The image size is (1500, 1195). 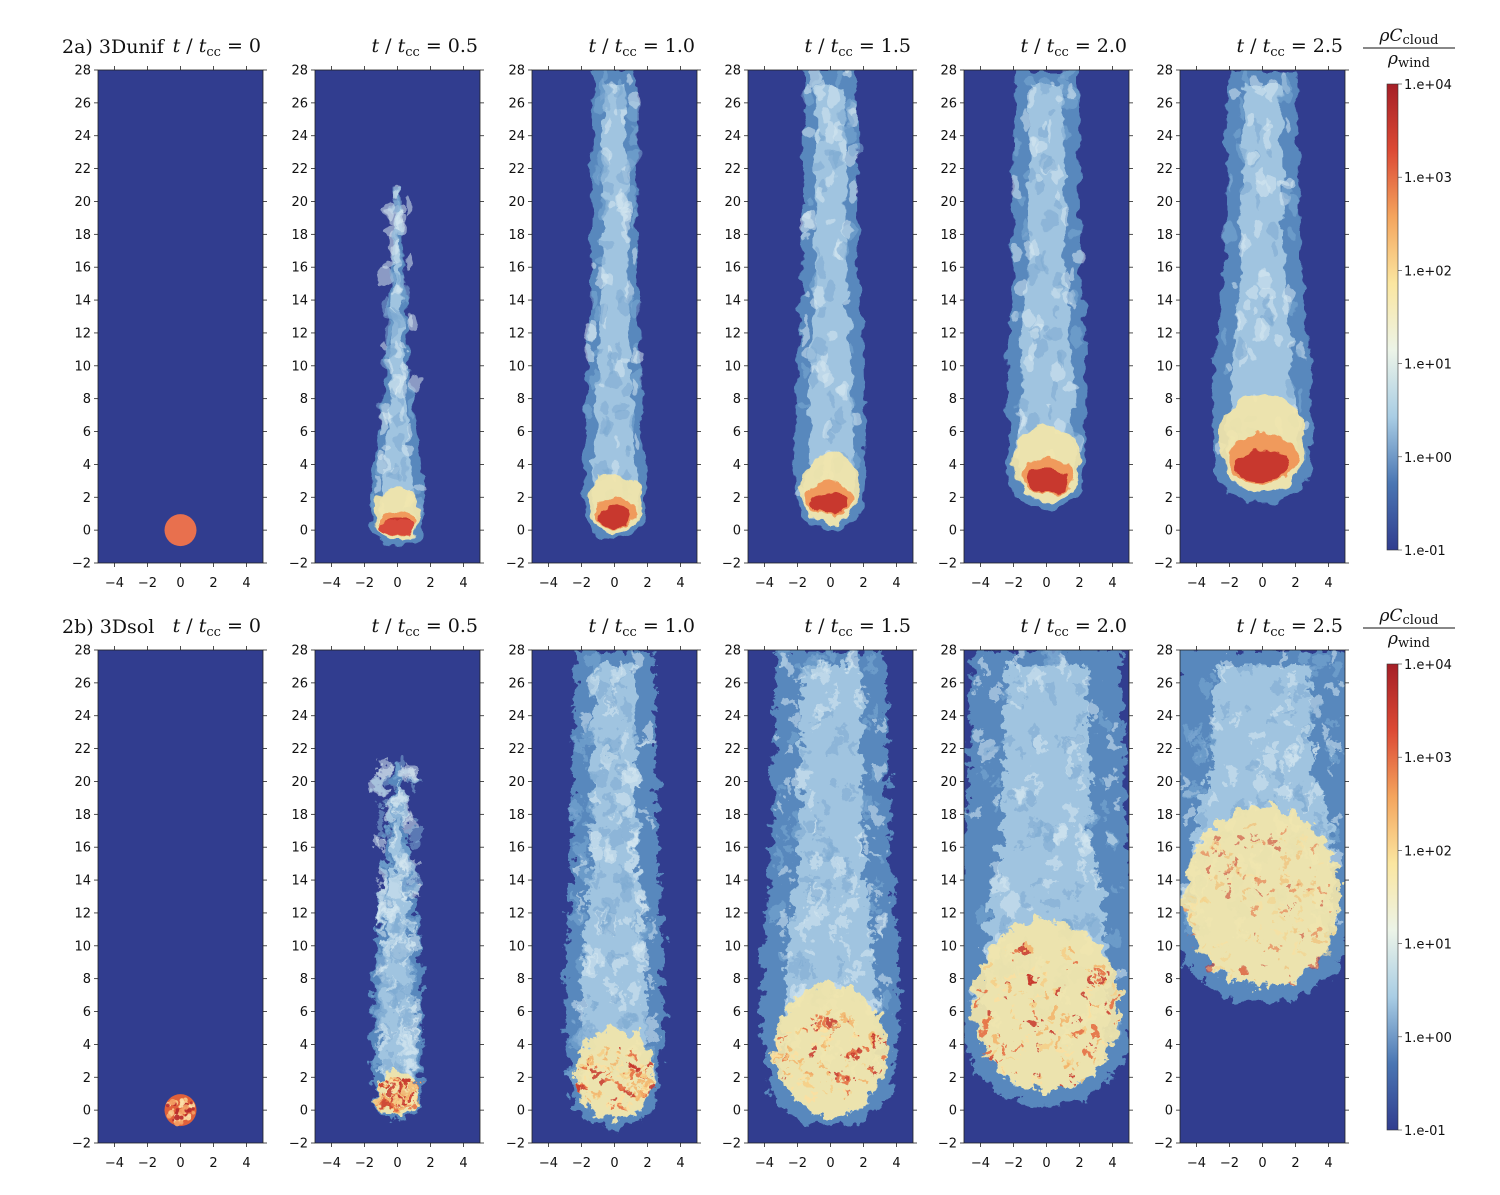 What do you see at coordinates (424, 47) in the screenshot?
I see `panel-time-label: t / tcc = 0.5` at bounding box center [424, 47].